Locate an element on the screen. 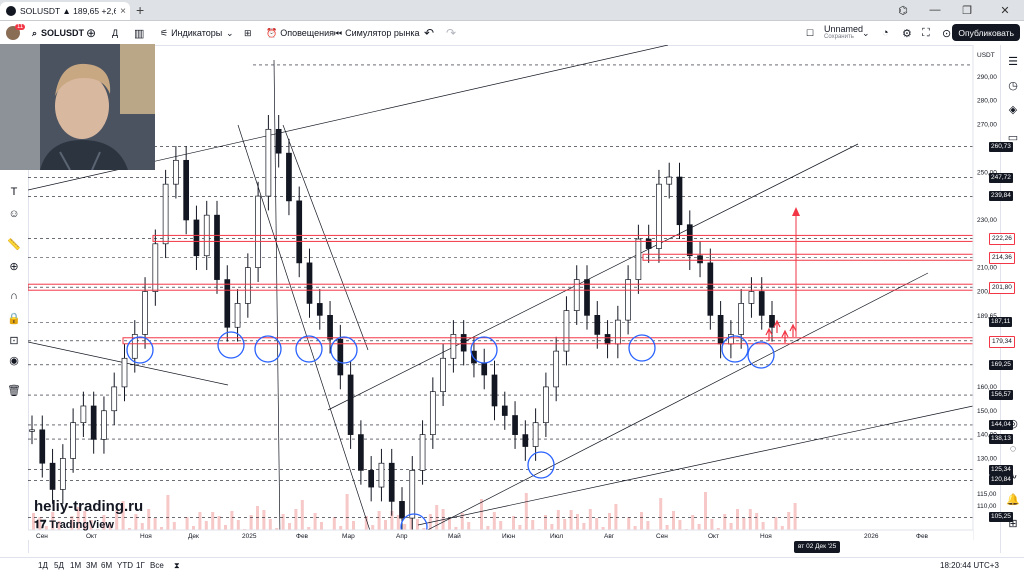 The width and height of the screenshot is (1024, 577). publish-button: Опубликовать is located at coordinates (986, 32).